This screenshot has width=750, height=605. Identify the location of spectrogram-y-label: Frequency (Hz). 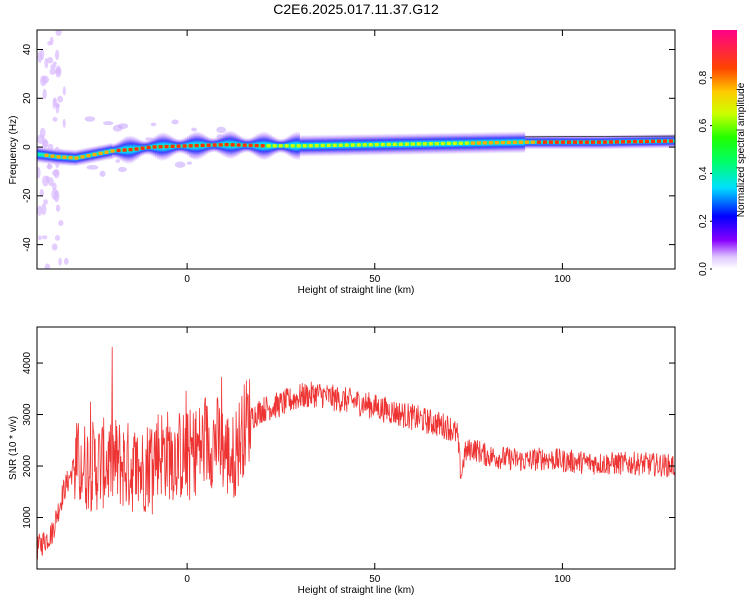
(13, 150).